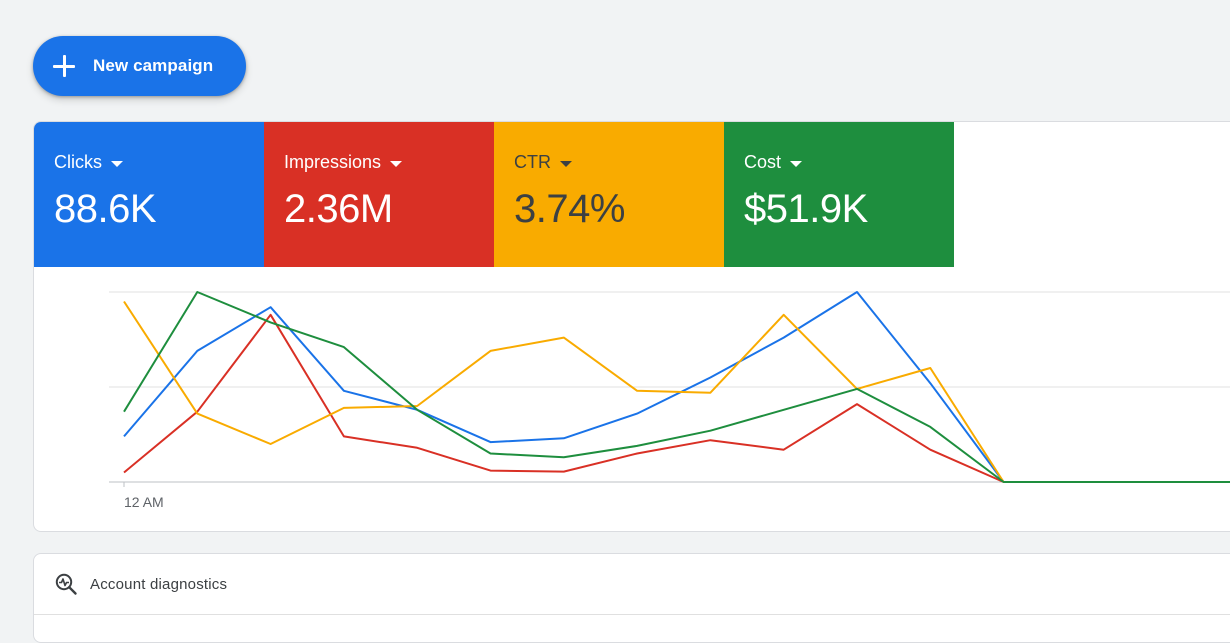 Image resolution: width=1230 pixels, height=643 pixels. What do you see at coordinates (64, 66) in the screenshot?
I see `plus-icon` at bounding box center [64, 66].